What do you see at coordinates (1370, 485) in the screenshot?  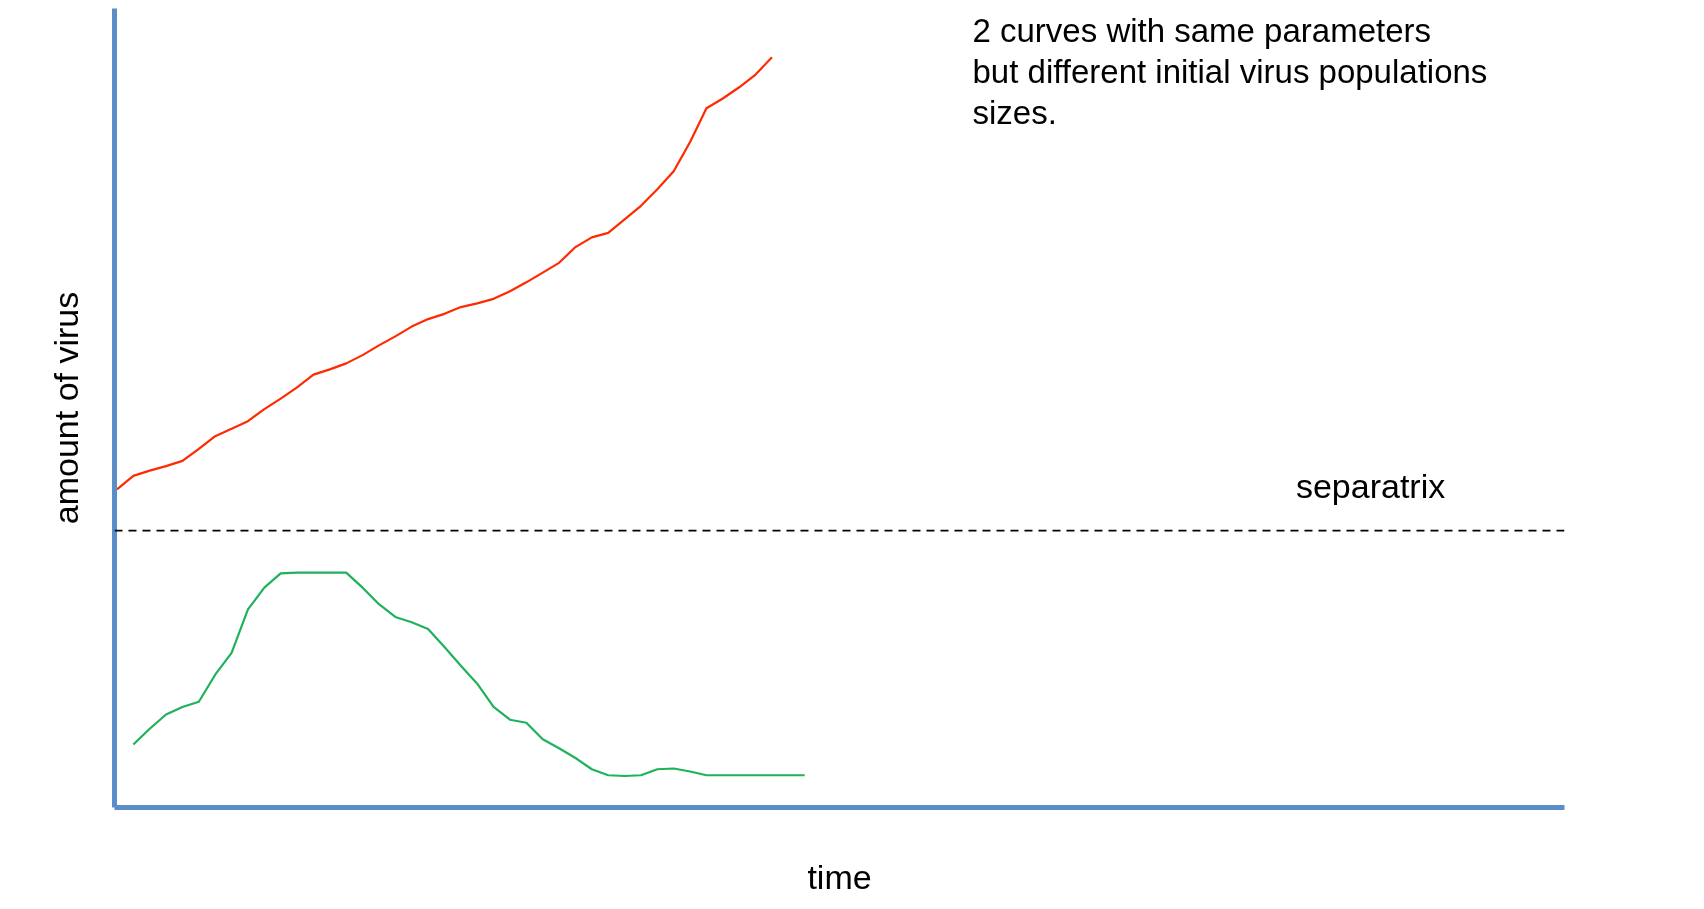 I see `ref-line-label: separatrix` at bounding box center [1370, 485].